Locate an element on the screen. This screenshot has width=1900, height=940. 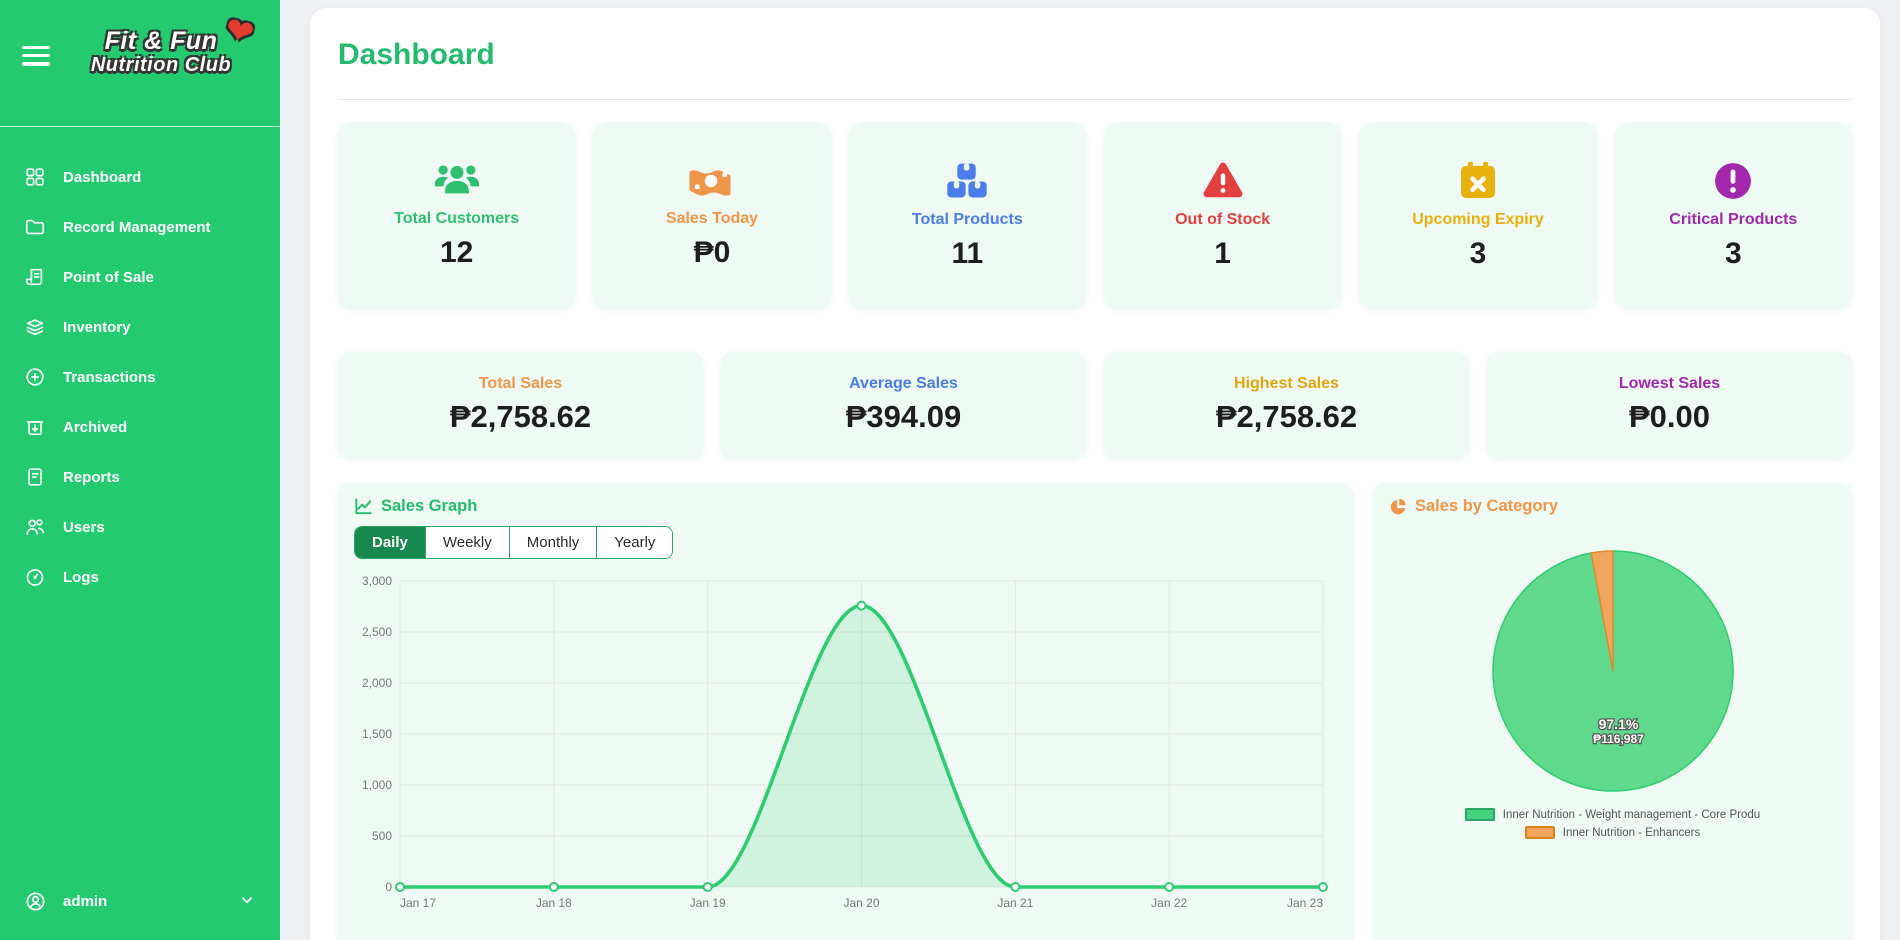
sales-graph-title-text: Sales Graph is located at coordinates (429, 506).